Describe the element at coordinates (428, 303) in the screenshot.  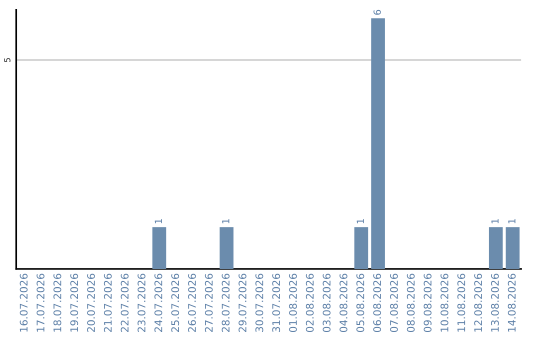
I see `x-tick-label: 09.08.2026` at that location.